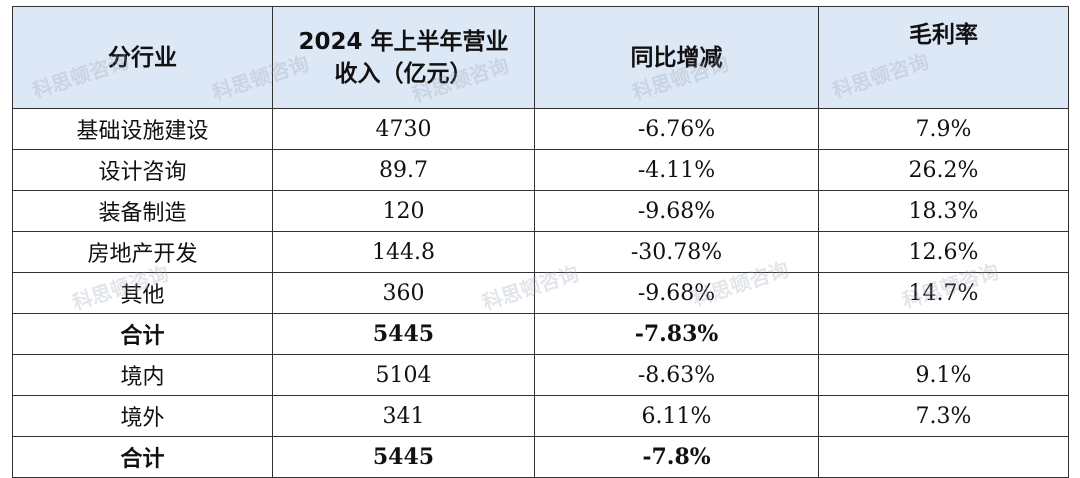 This screenshot has height=478, width=1080. I want to click on cell-margin: 9.1%, so click(943, 375).